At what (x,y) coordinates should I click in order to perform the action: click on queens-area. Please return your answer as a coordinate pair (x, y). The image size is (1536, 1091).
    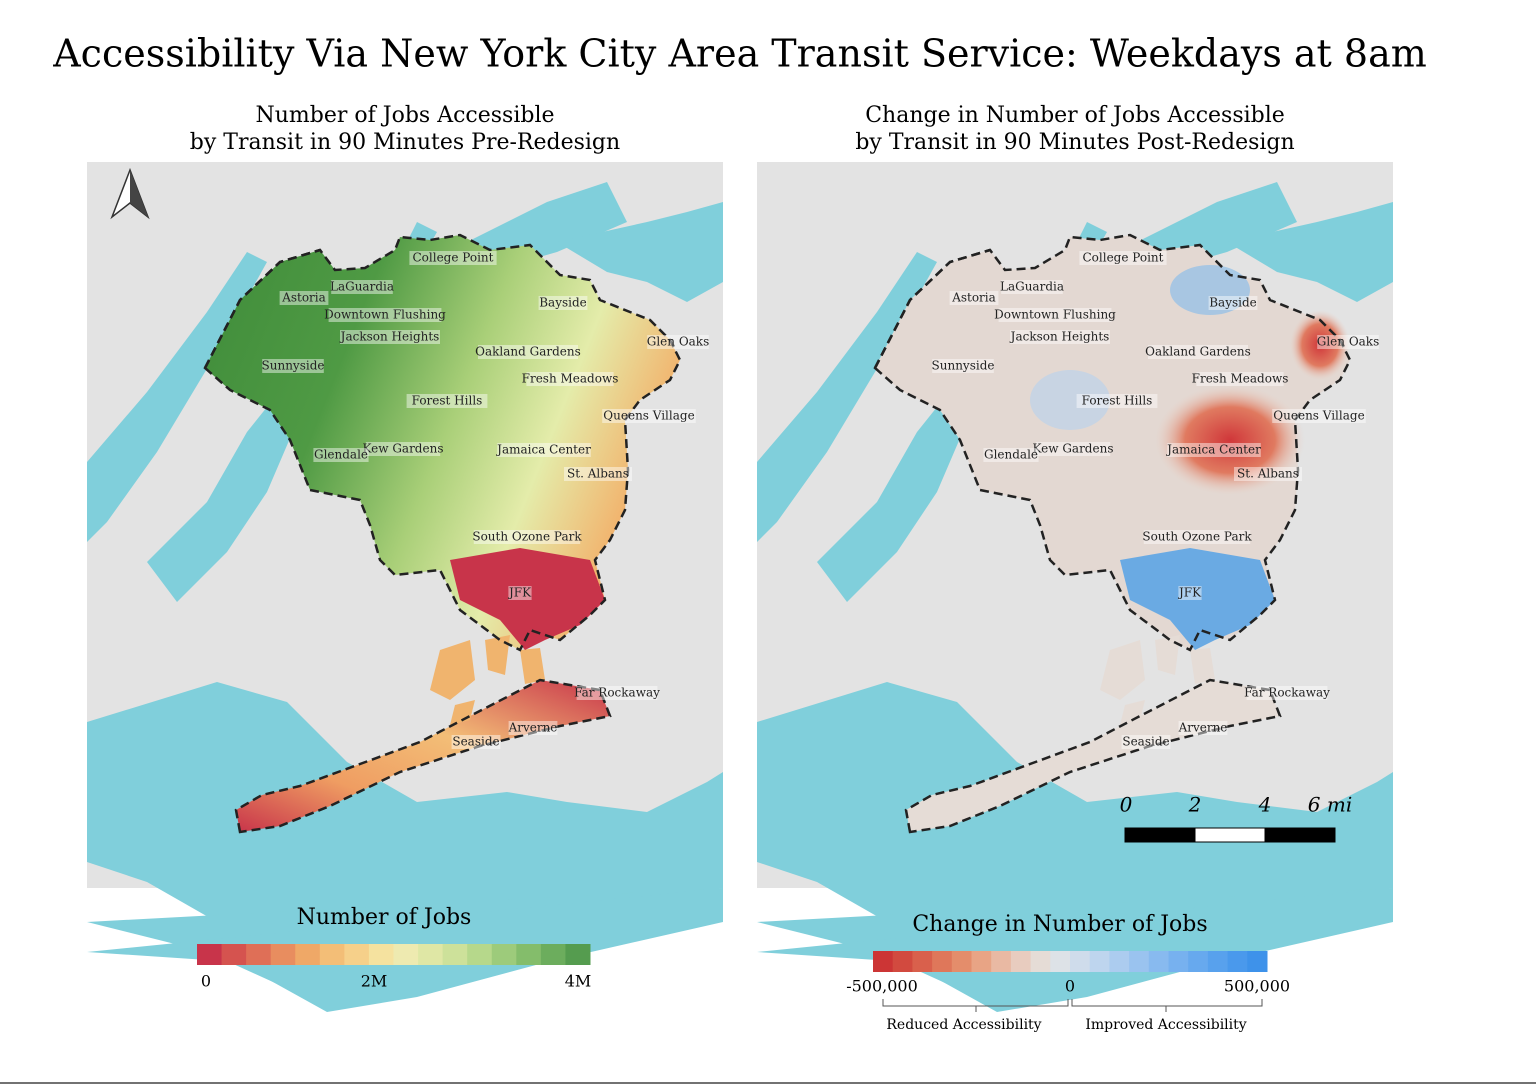
    Looking at the image, I should click on (1112, 442).